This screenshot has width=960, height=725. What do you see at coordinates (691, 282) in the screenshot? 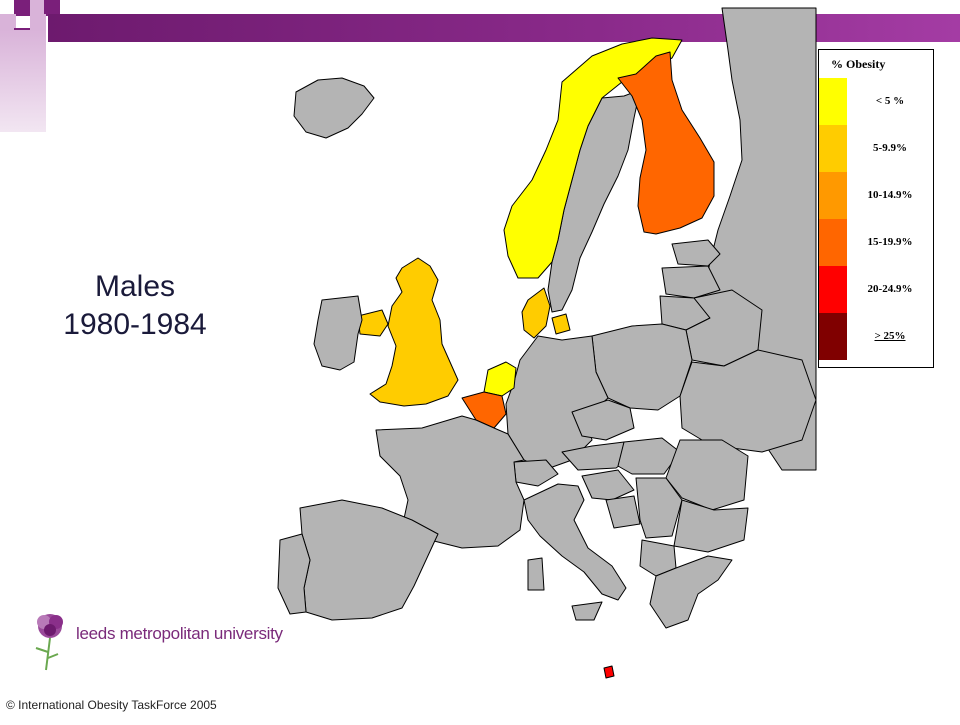
I see `latvia` at bounding box center [691, 282].